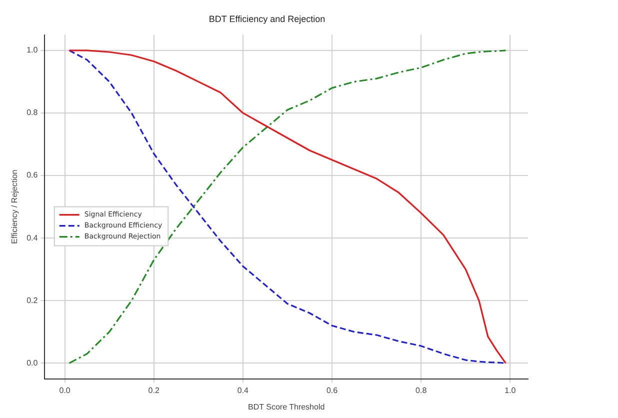 Image resolution: width=618 pixels, height=418 pixels. Describe the element at coordinates (154, 390) in the screenshot. I see `x-tick-label: 0.2` at that location.